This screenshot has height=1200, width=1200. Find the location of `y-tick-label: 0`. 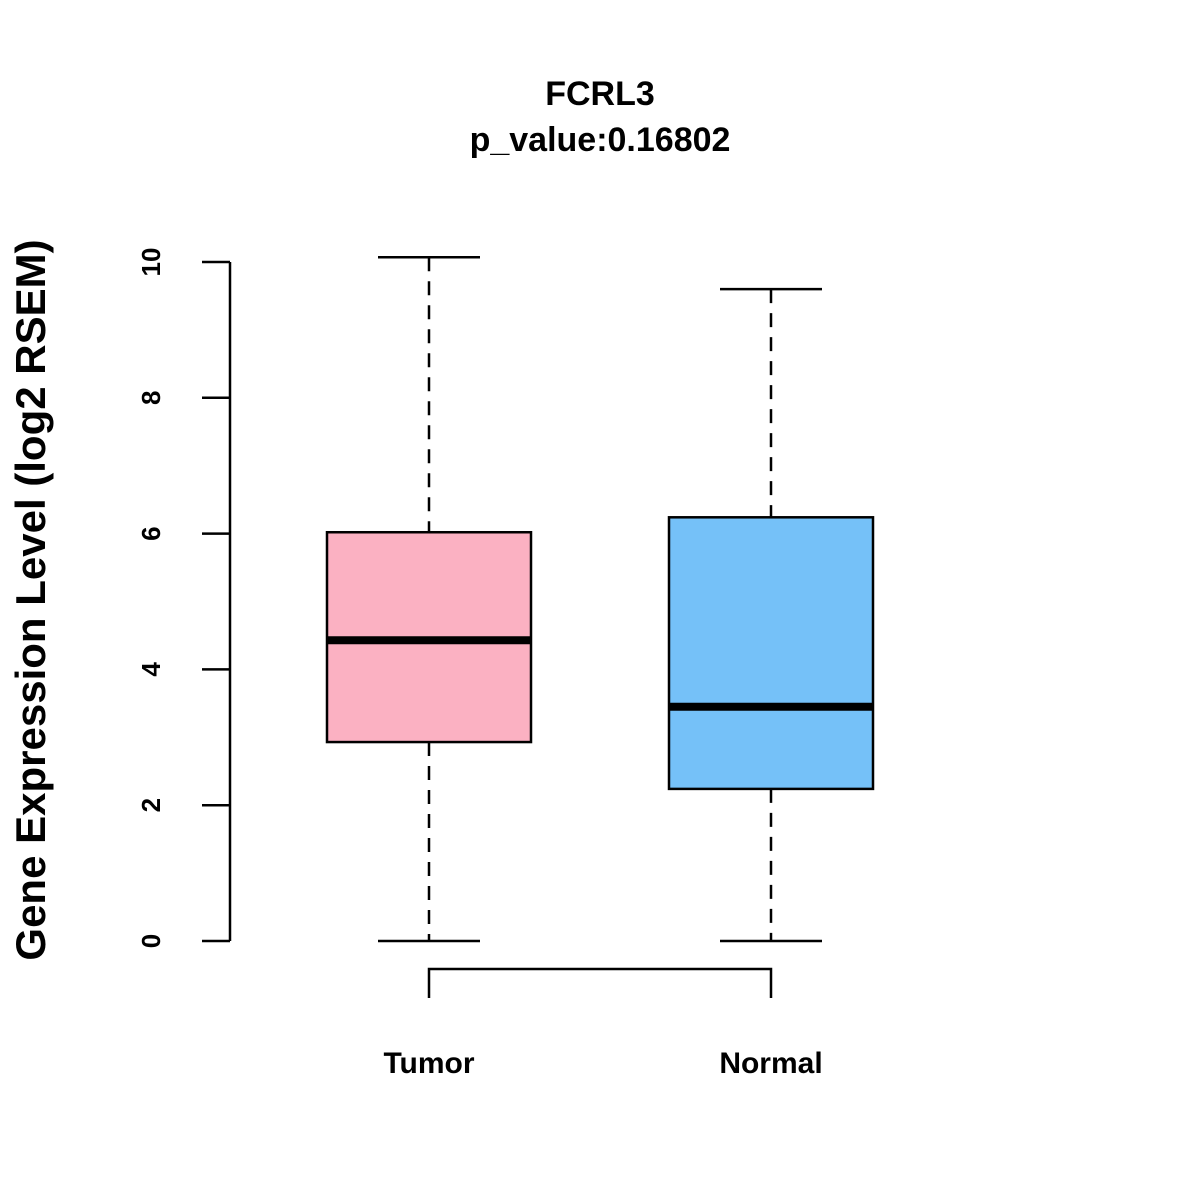

y-tick-label: 0 is located at coordinates (151, 941).